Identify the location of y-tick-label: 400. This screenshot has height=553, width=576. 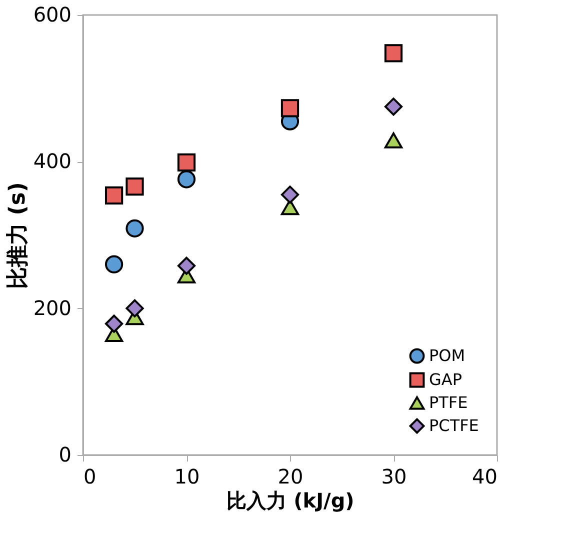
(52, 161).